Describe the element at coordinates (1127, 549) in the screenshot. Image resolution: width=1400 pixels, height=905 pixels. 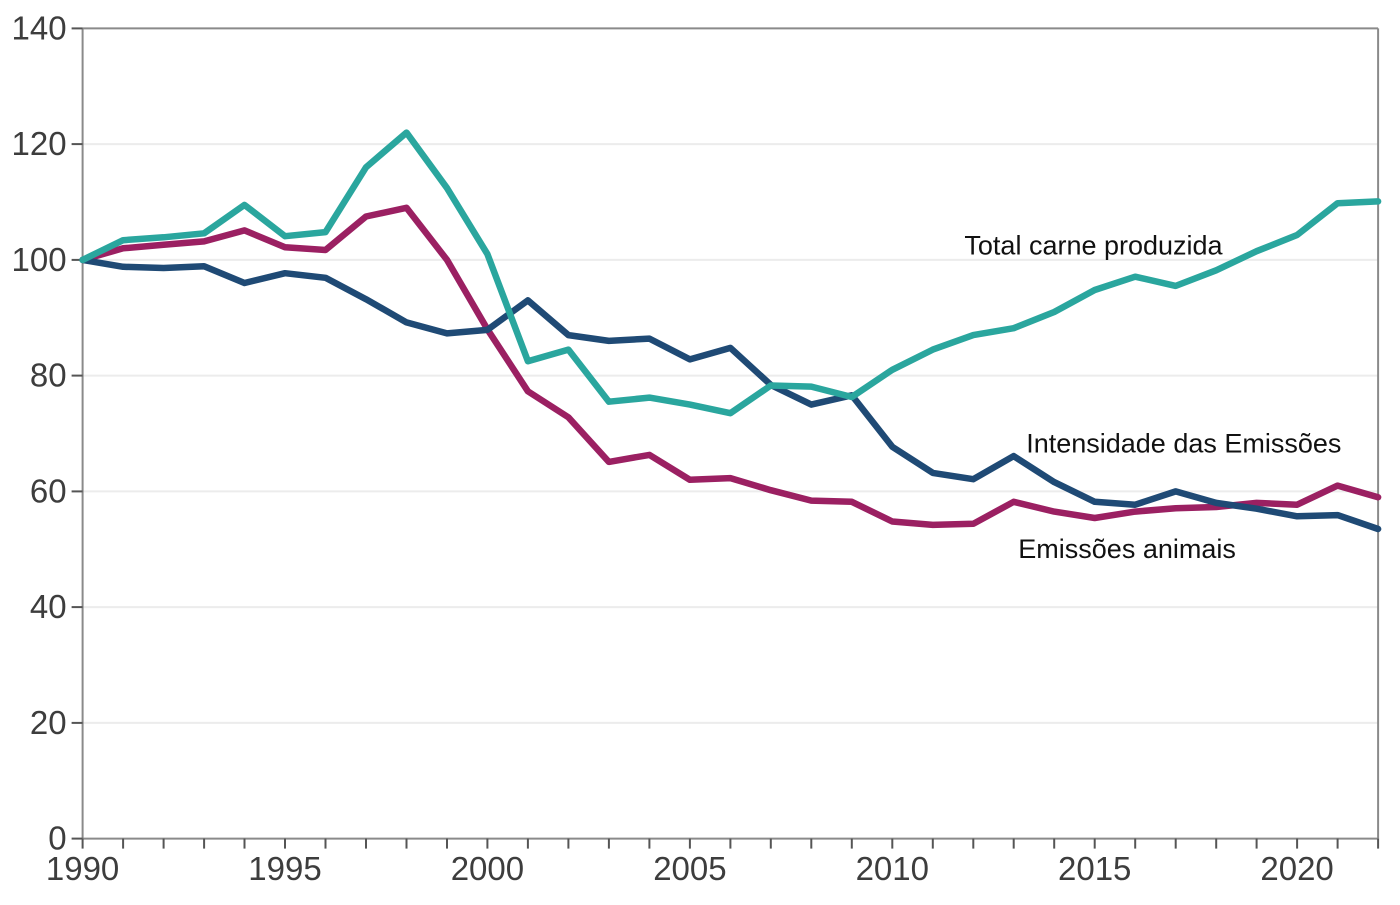
I see `series-label-emissoes-animais: Emissões animais` at that location.